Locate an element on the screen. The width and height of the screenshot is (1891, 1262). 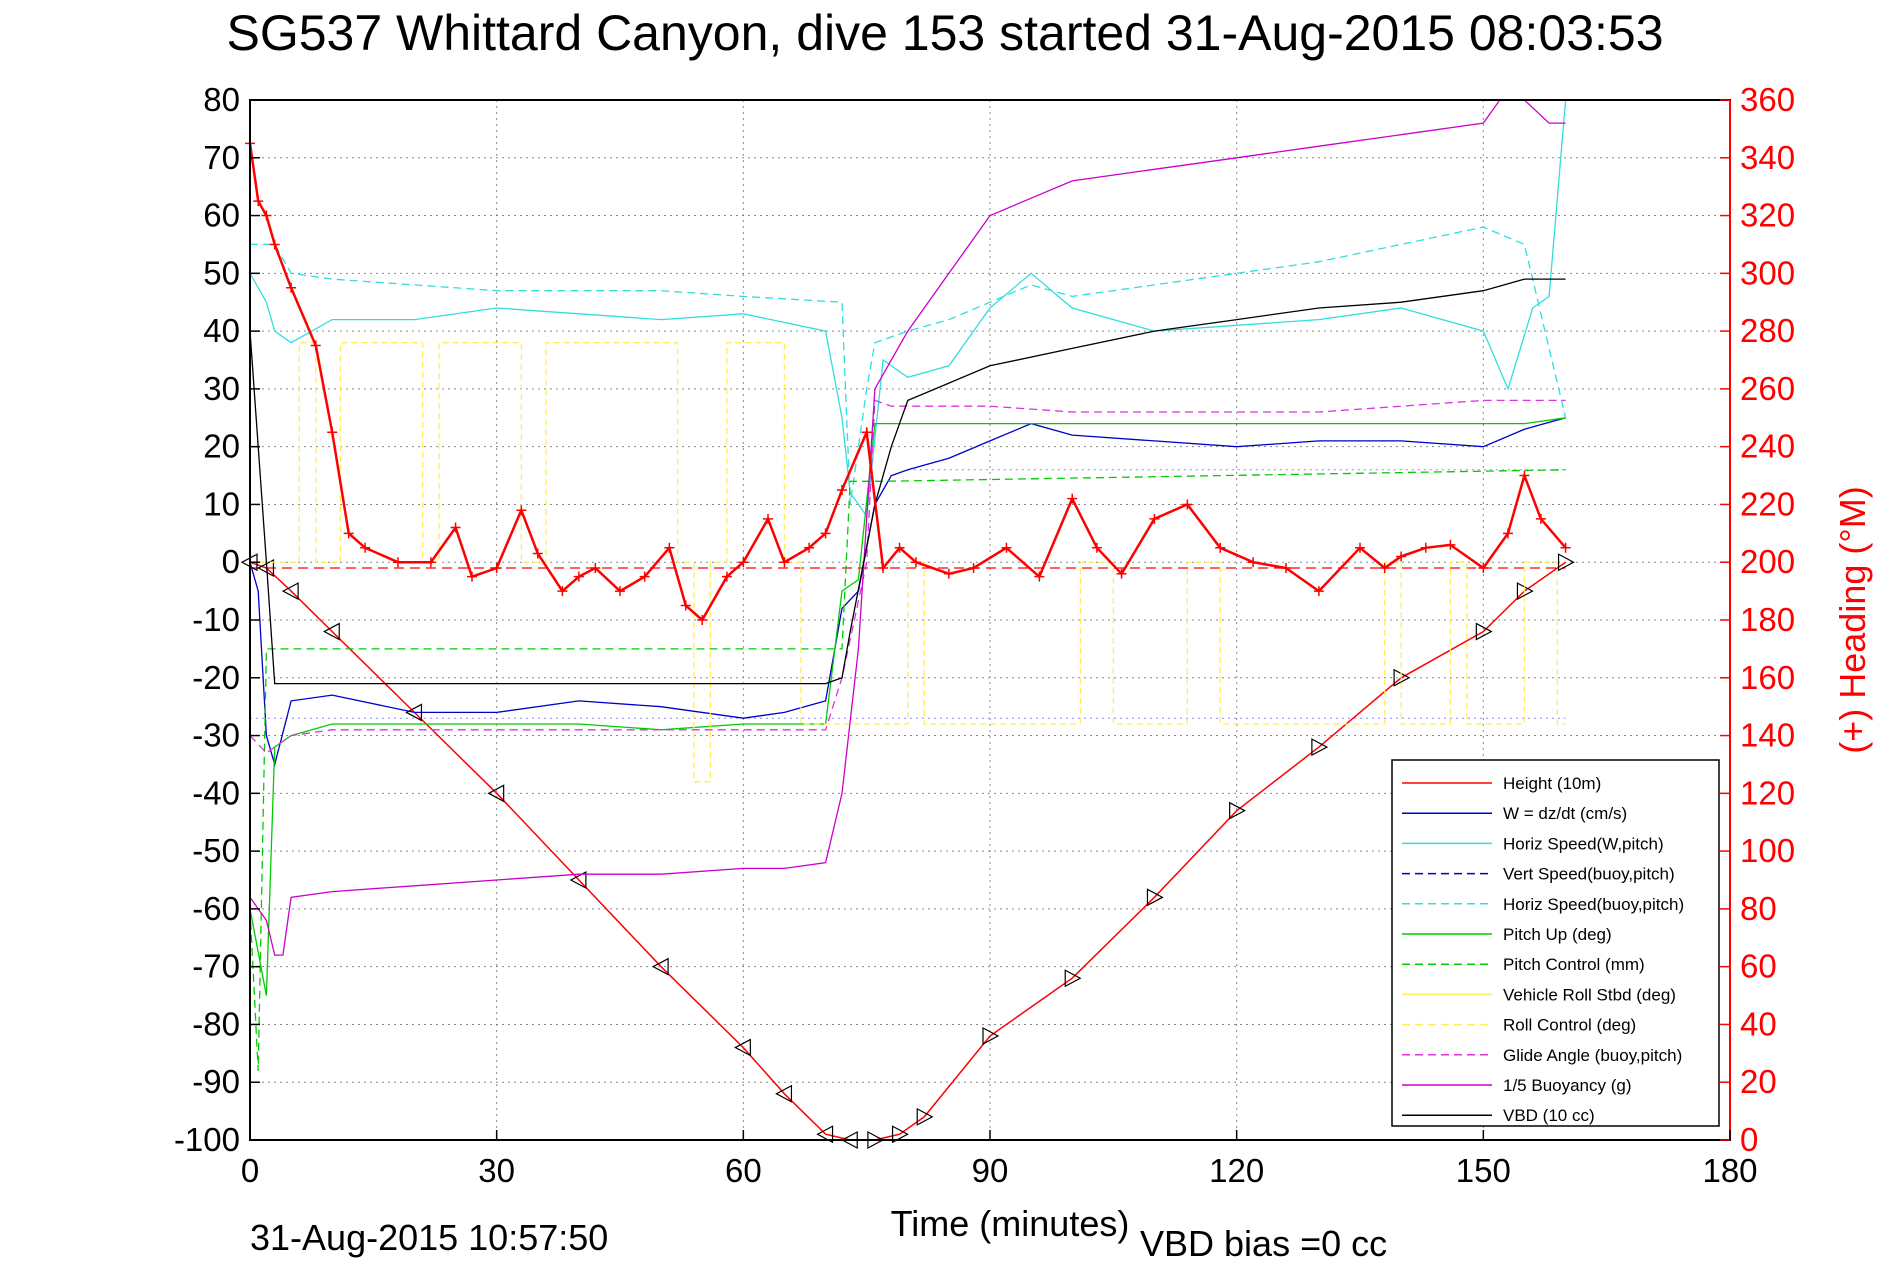
x-tick-label: 60 is located at coordinates (743, 1170).